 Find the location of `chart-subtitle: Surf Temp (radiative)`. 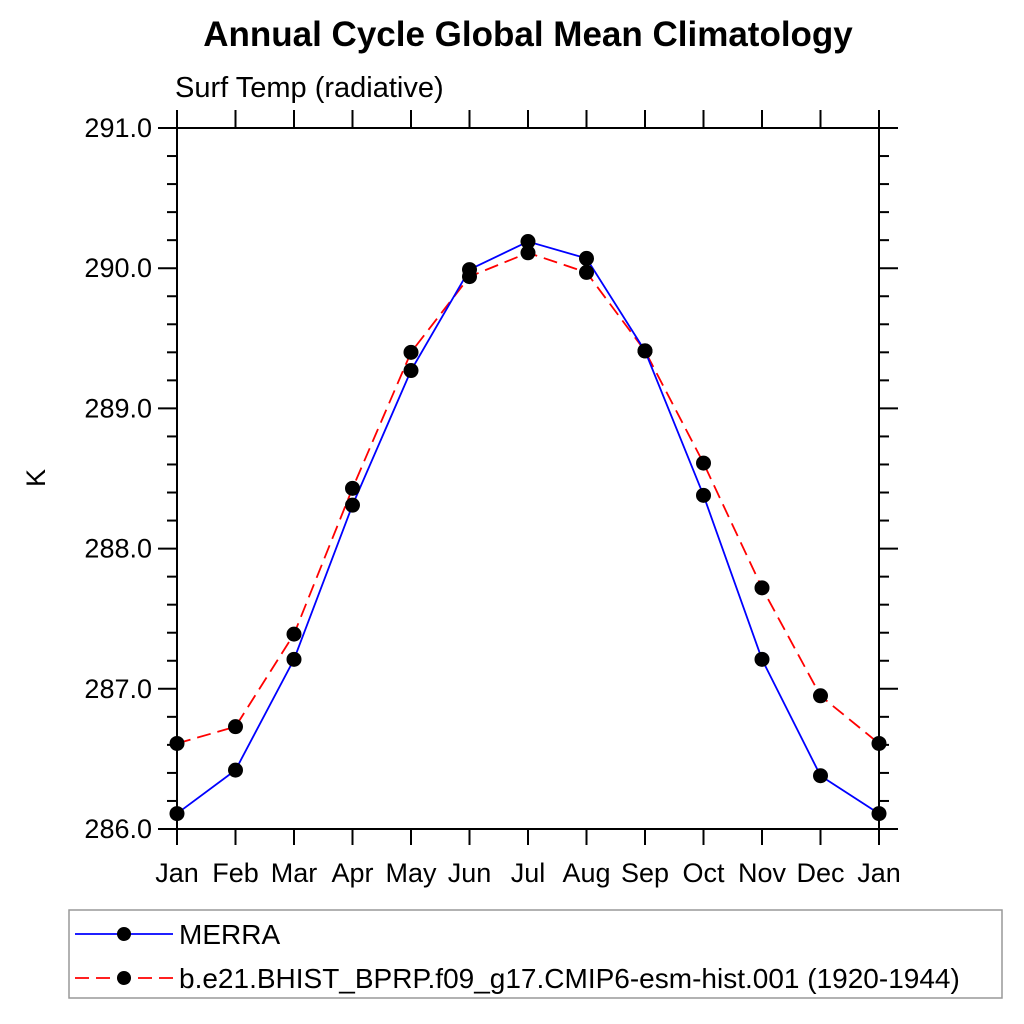

chart-subtitle: Surf Temp (radiative) is located at coordinates (309, 88).